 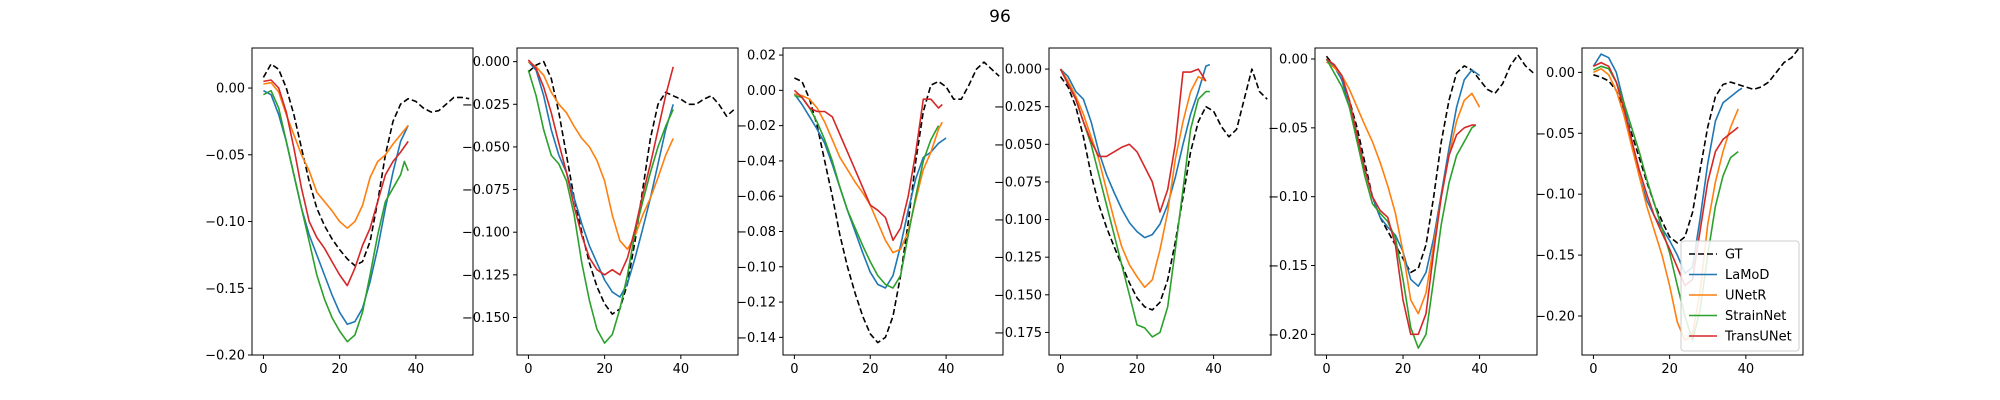 What do you see at coordinates (756, 161) in the screenshot?
I see `y-tick-label: −0.04` at bounding box center [756, 161].